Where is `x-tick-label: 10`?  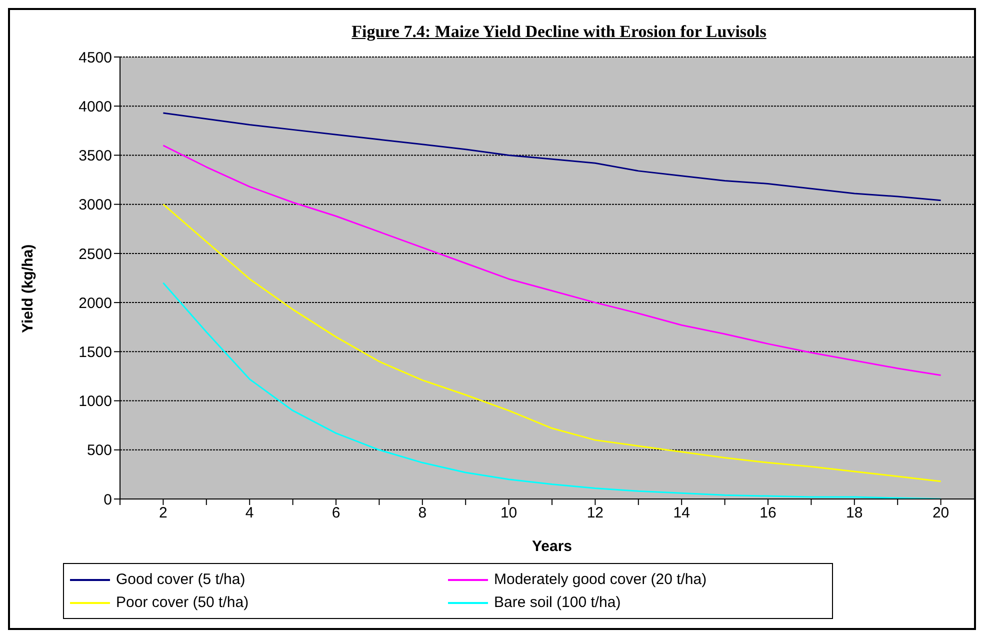
x-tick-label: 10 is located at coordinates (509, 513).